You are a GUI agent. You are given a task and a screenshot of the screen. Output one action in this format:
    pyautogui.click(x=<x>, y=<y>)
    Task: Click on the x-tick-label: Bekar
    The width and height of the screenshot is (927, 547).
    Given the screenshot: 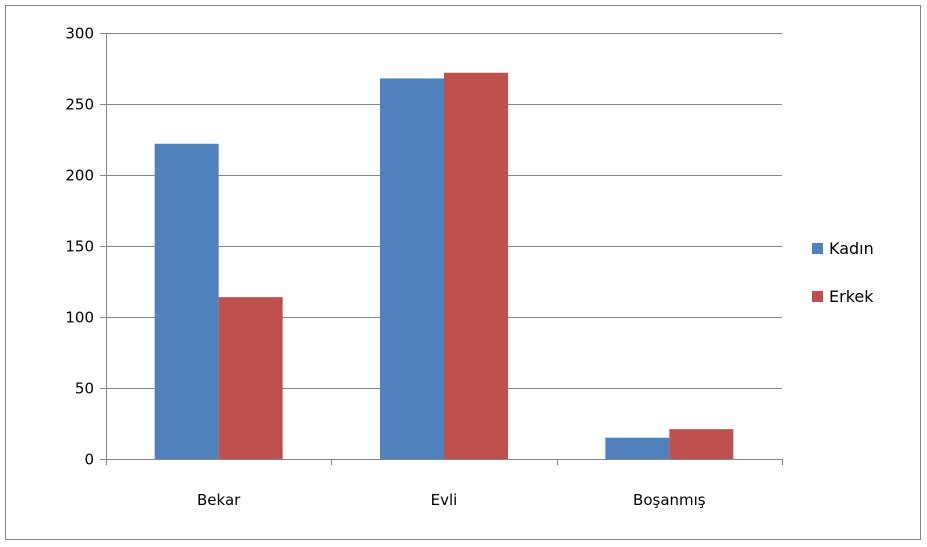 What is the action you would take?
    pyautogui.click(x=219, y=500)
    